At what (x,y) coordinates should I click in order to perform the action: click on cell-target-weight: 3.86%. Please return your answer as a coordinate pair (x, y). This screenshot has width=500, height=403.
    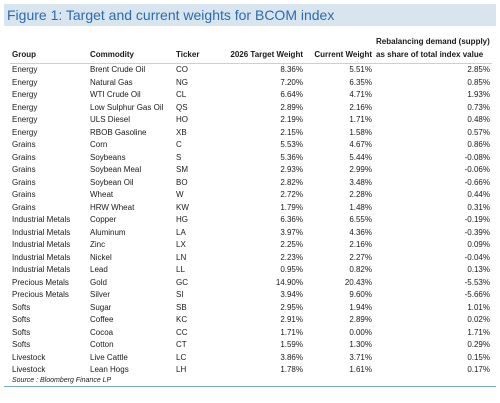
    Looking at the image, I should click on (291, 357).